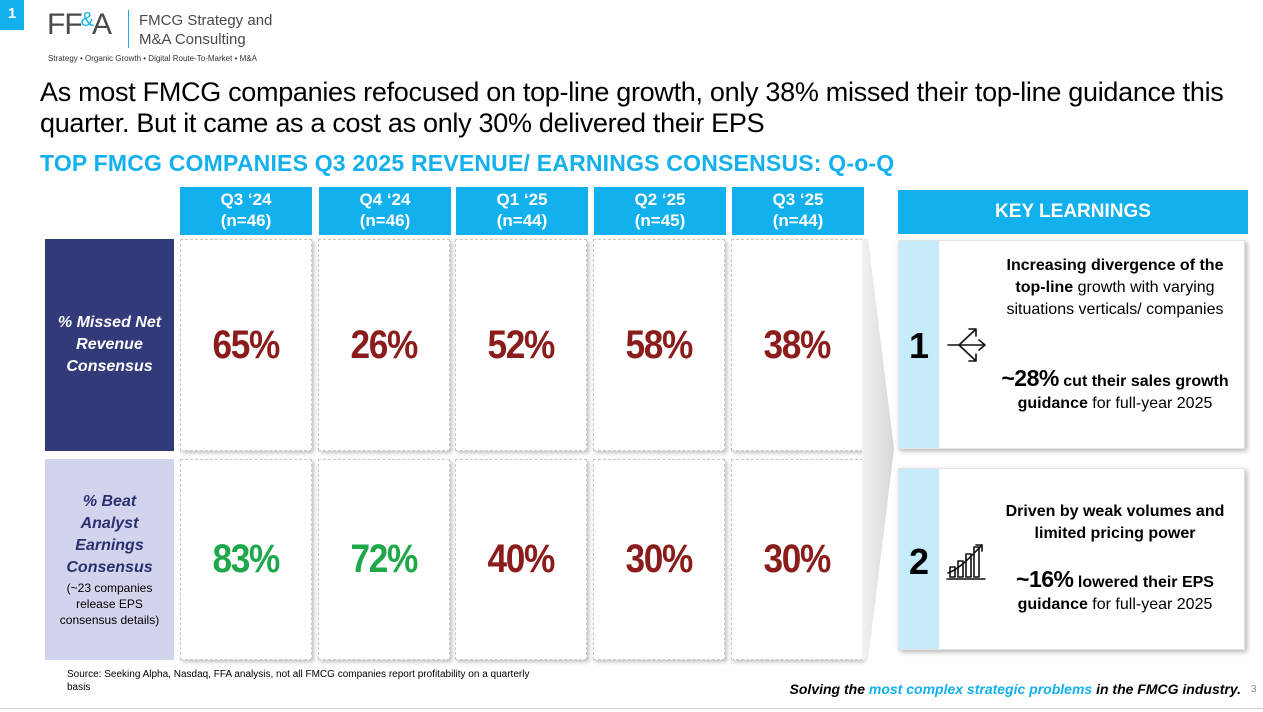 This screenshot has width=1263, height=712. What do you see at coordinates (109, 345) in the screenshot?
I see `row-label-missed-revenue: % Missed Net Revenue Consensus` at bounding box center [109, 345].